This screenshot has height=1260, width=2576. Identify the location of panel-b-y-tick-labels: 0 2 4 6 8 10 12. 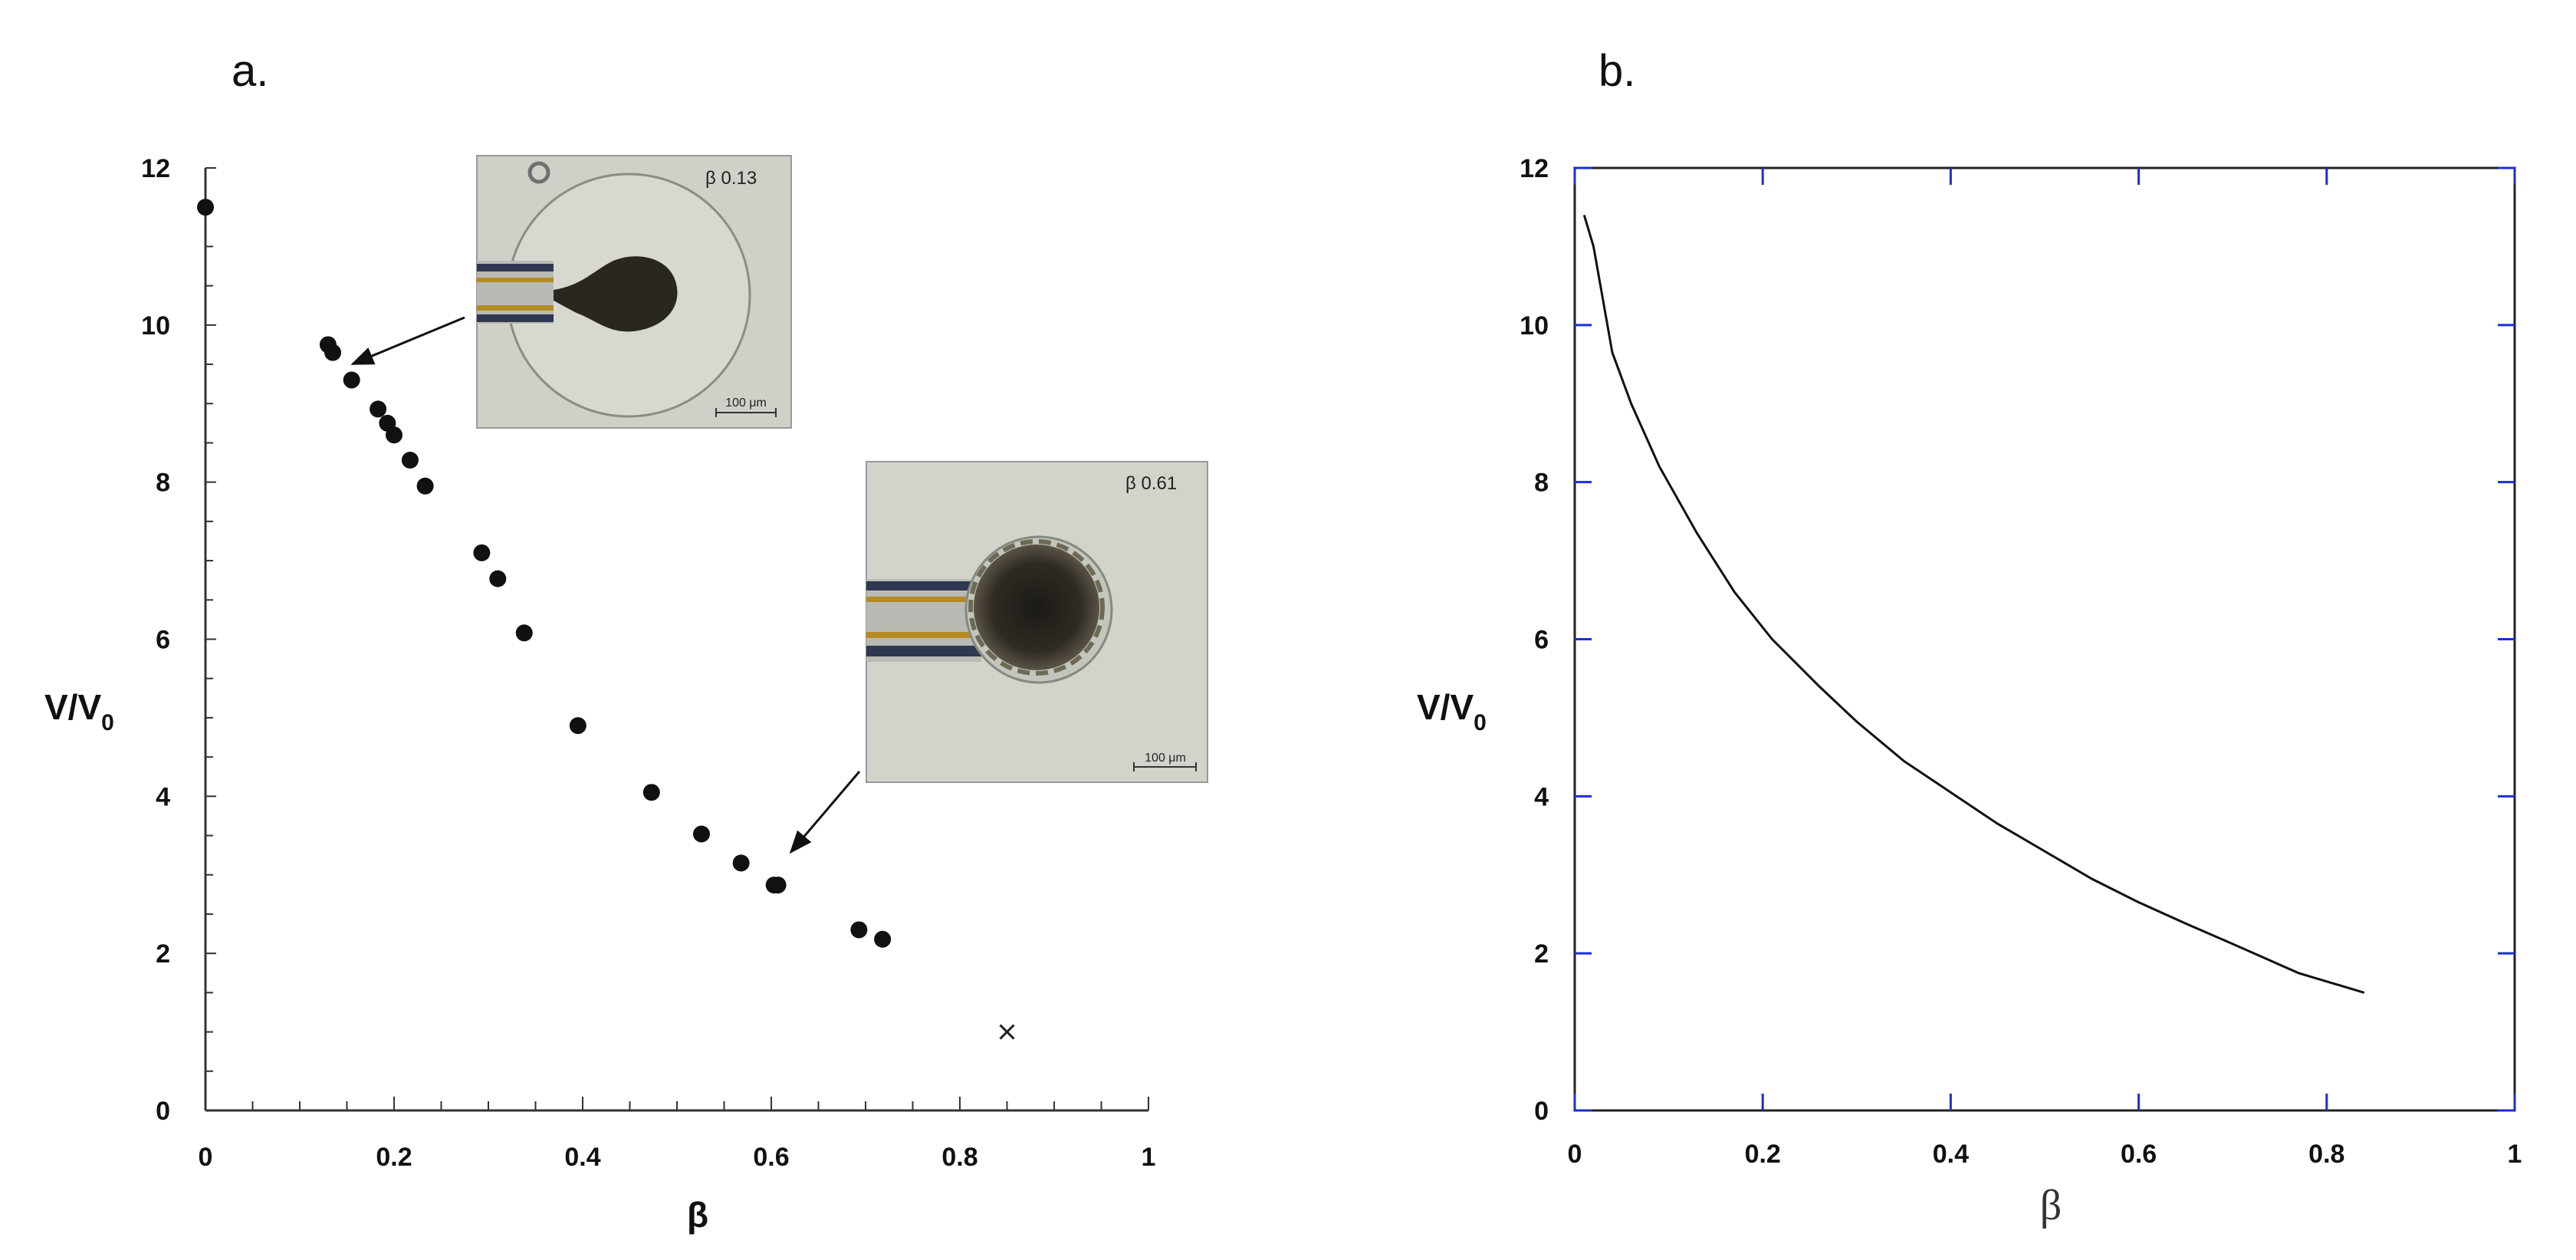
(1534, 640).